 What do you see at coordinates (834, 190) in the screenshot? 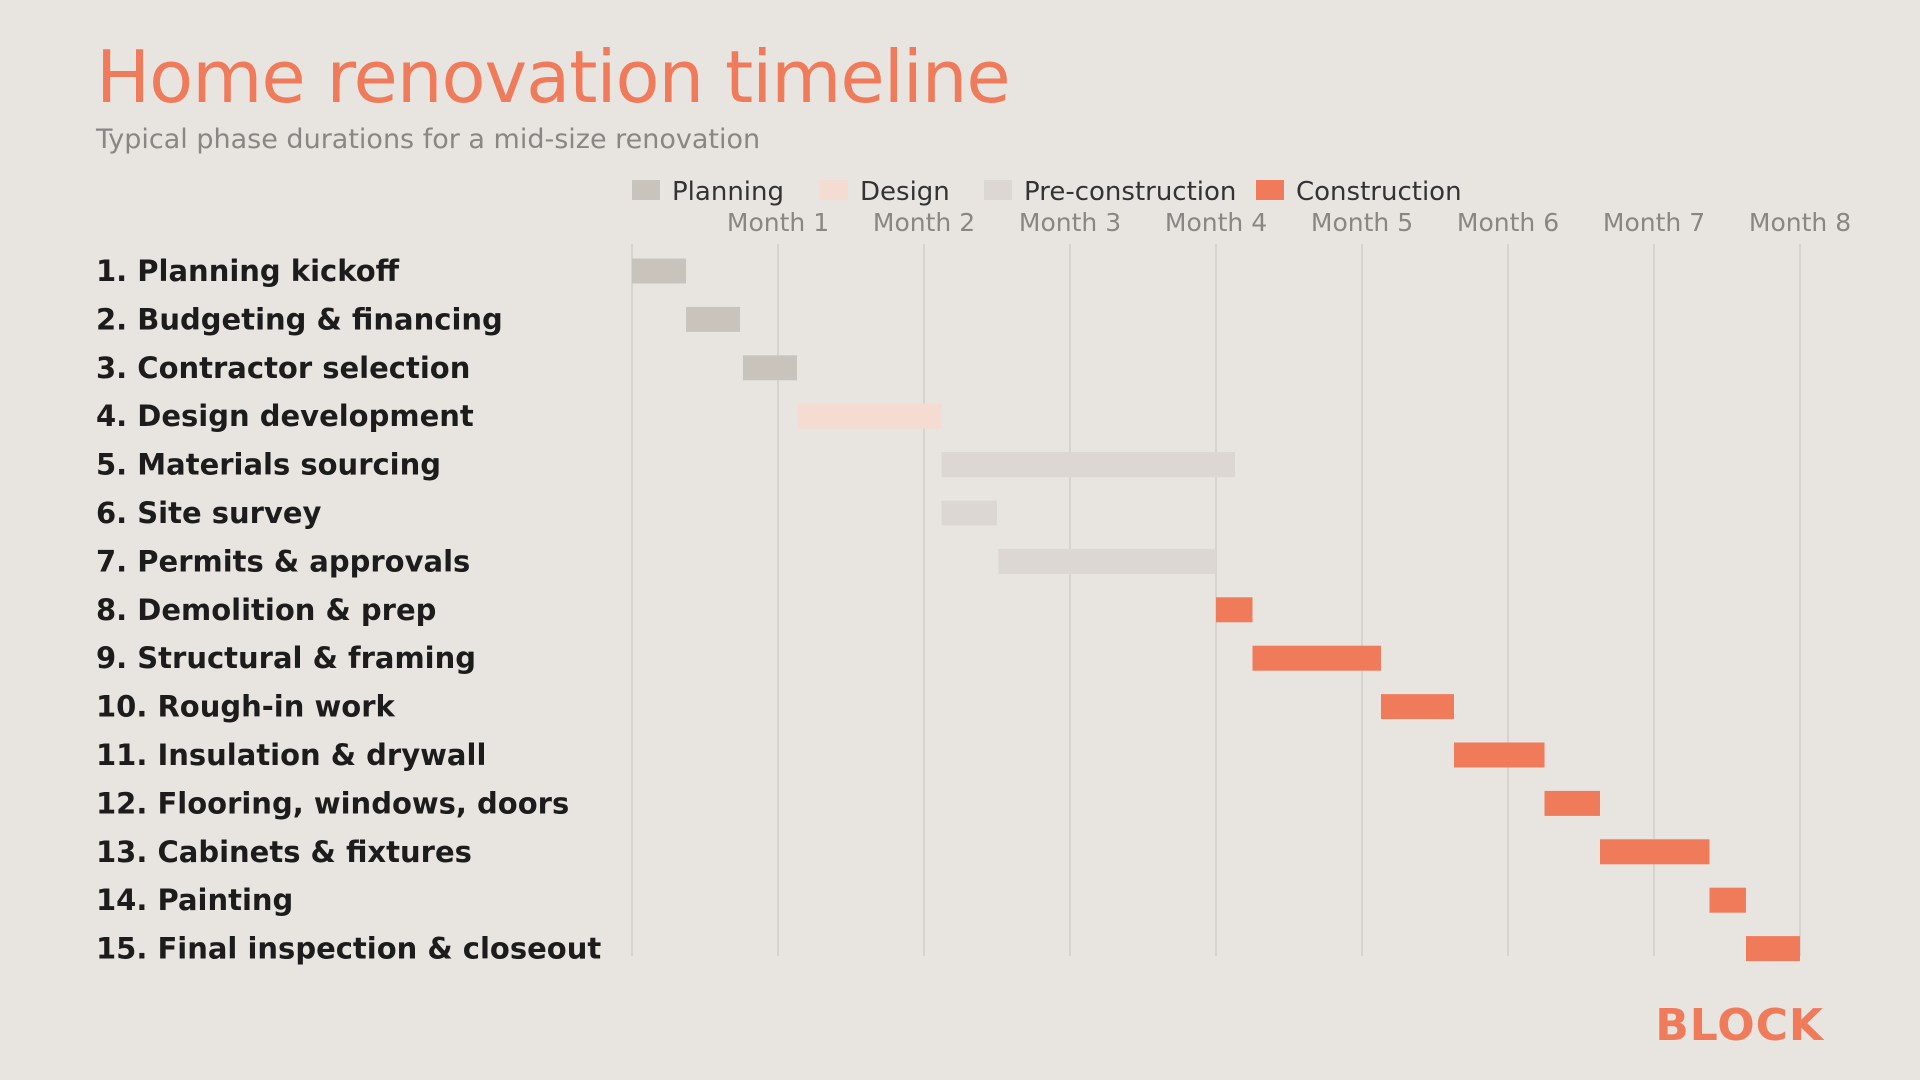
I see `legend-swatch-design` at bounding box center [834, 190].